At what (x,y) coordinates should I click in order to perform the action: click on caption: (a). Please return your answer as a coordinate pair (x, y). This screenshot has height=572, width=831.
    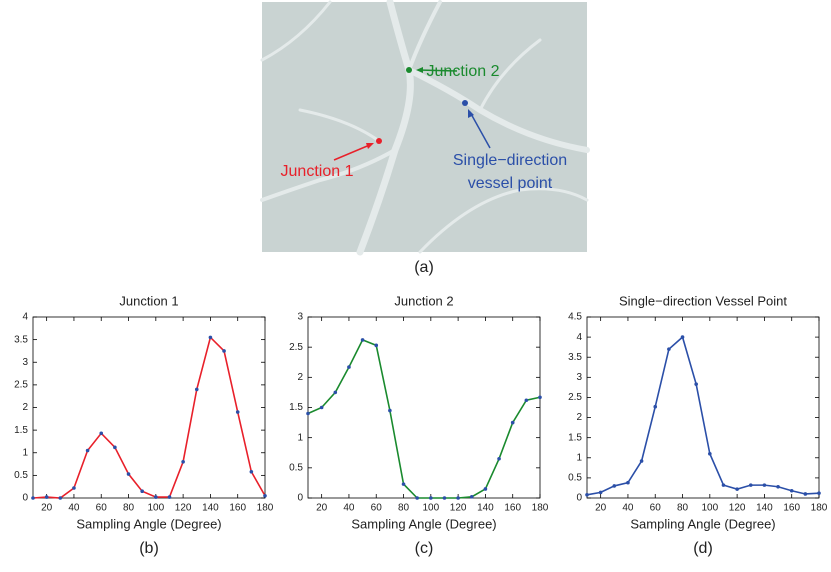
    Looking at the image, I should click on (424, 267).